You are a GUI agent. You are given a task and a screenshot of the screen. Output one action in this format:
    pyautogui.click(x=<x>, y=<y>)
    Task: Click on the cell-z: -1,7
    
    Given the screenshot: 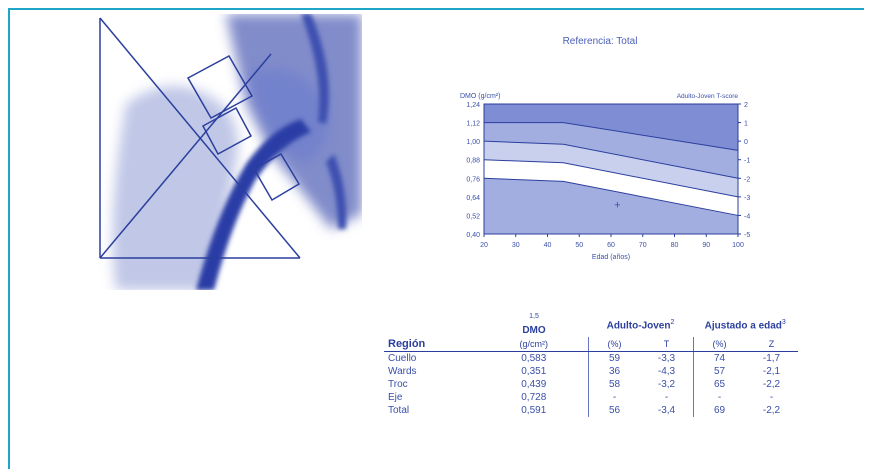 What is the action you would take?
    pyautogui.click(x=771, y=359)
    